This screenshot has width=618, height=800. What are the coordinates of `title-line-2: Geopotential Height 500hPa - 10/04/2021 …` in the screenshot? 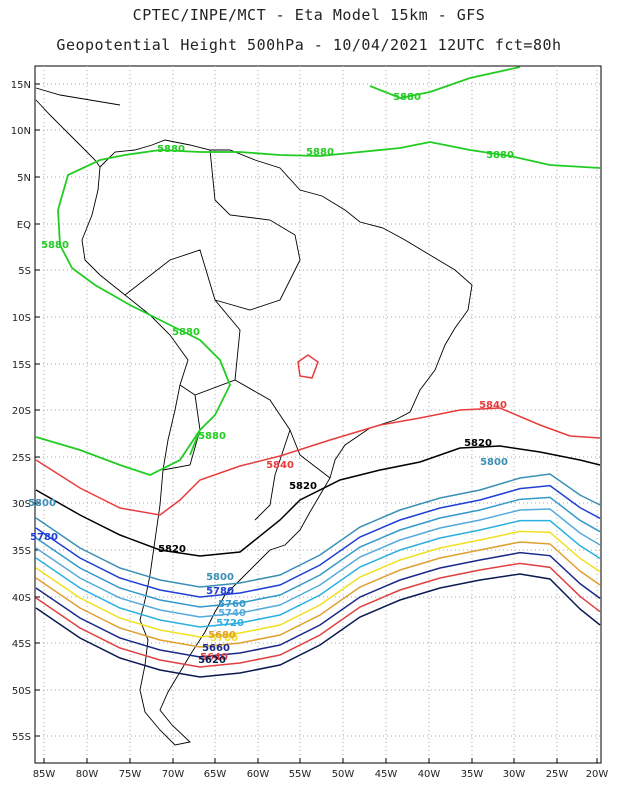 It's located at (309, 45).